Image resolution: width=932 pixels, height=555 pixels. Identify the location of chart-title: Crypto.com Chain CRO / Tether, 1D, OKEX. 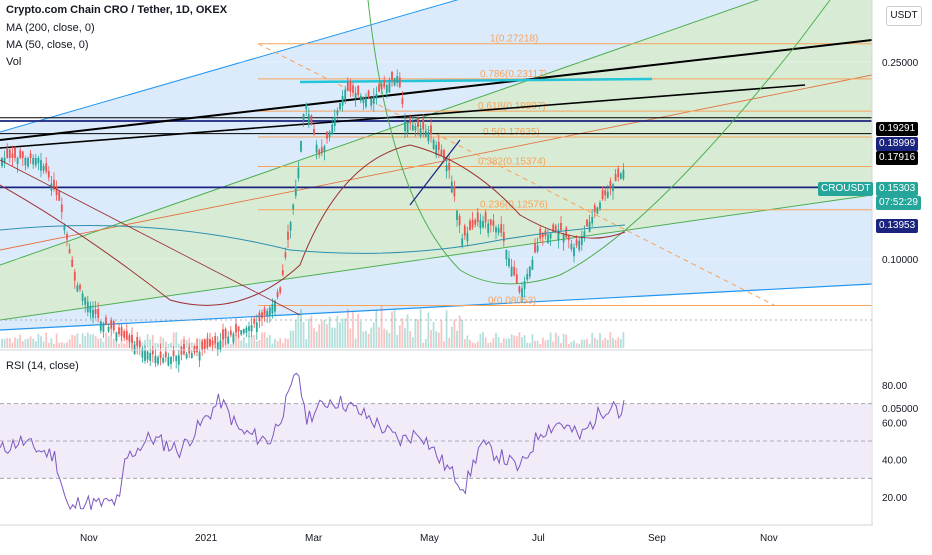
(117, 10).